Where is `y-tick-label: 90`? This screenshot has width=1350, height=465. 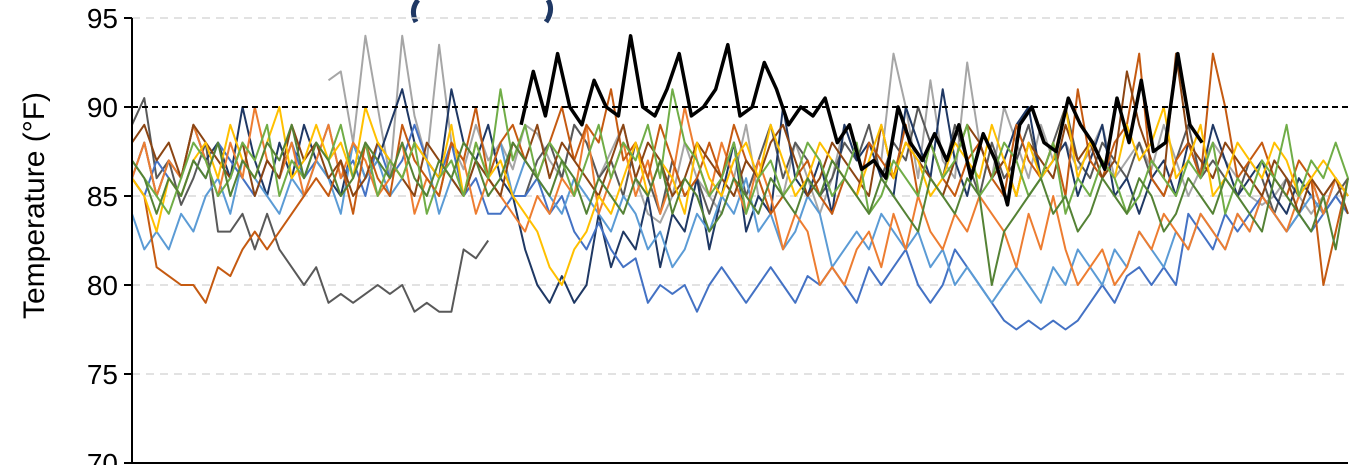 y-tick-label: 90 is located at coordinates (102, 107).